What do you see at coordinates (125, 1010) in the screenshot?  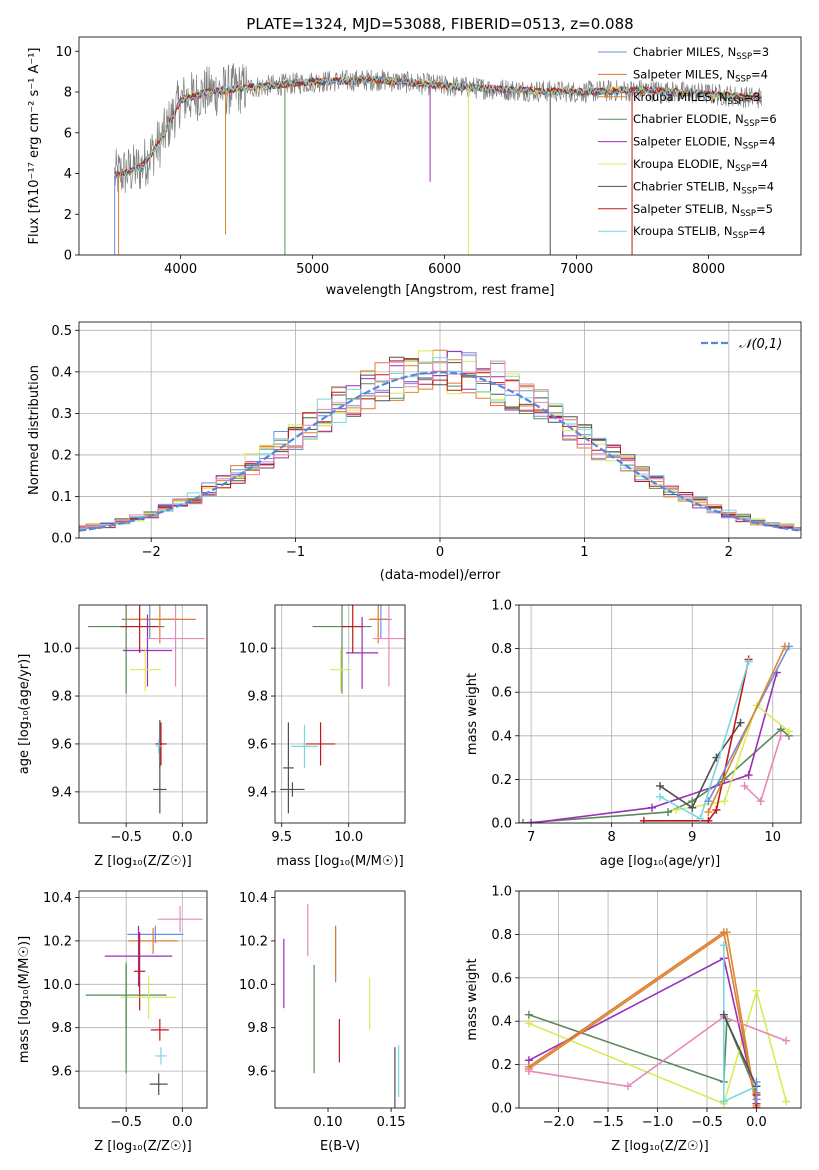 I see `mass_vs_Z-axes: −0.5 0.0 9.6 9.8 10.0 10.2 10.4` at bounding box center [125, 1010].